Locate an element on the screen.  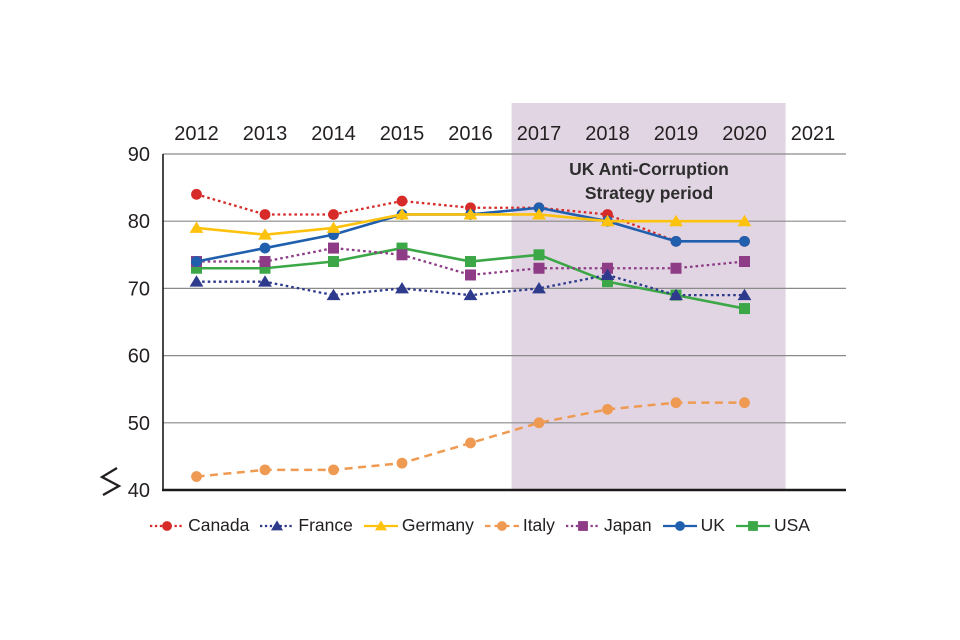
legend-marker-italy-icon is located at coordinates (501, 525).